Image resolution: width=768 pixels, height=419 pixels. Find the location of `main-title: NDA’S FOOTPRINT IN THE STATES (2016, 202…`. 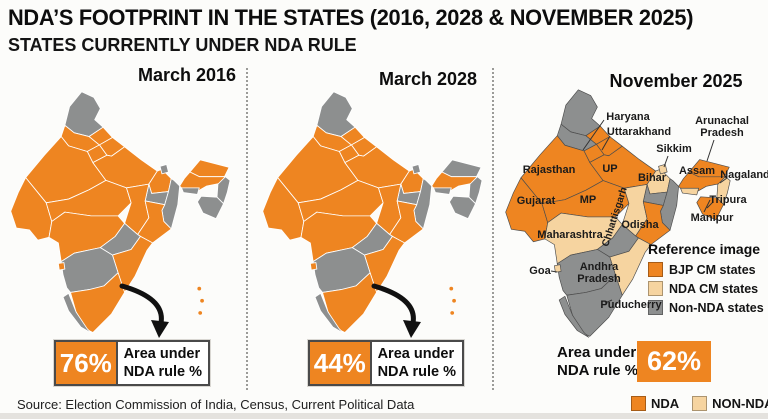

main-title: NDA’S FOOTPRINT IN THE STATES (2016, 202… is located at coordinates (351, 17).